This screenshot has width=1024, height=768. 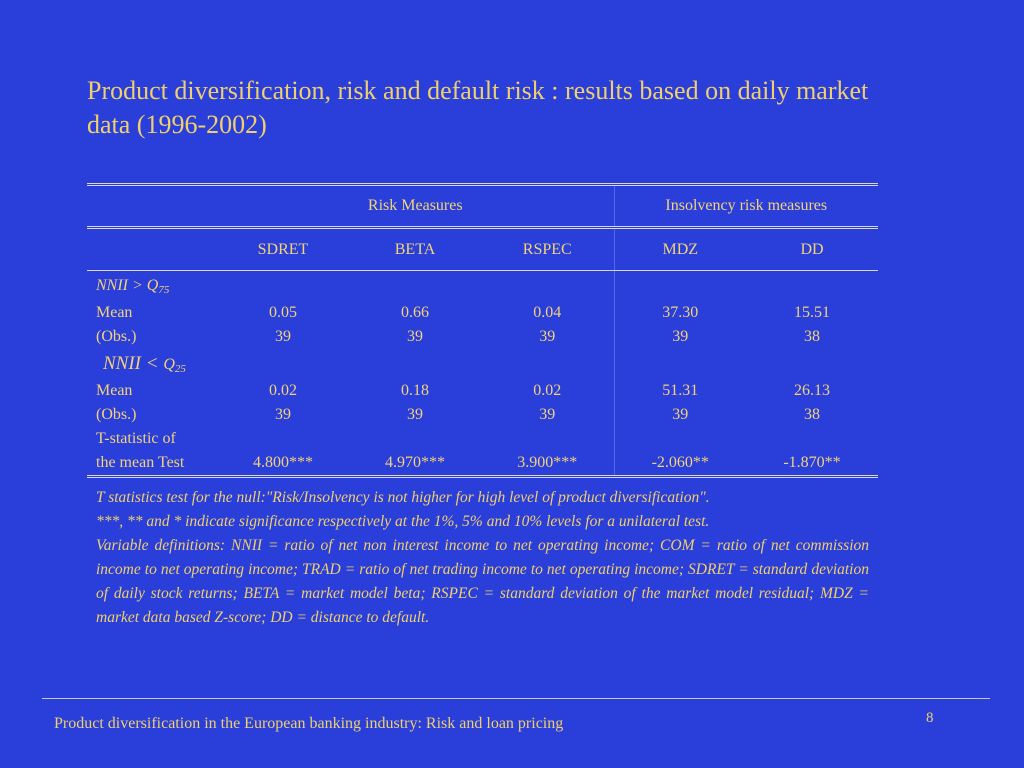 What do you see at coordinates (812, 248) in the screenshot?
I see `column-dd: DD` at bounding box center [812, 248].